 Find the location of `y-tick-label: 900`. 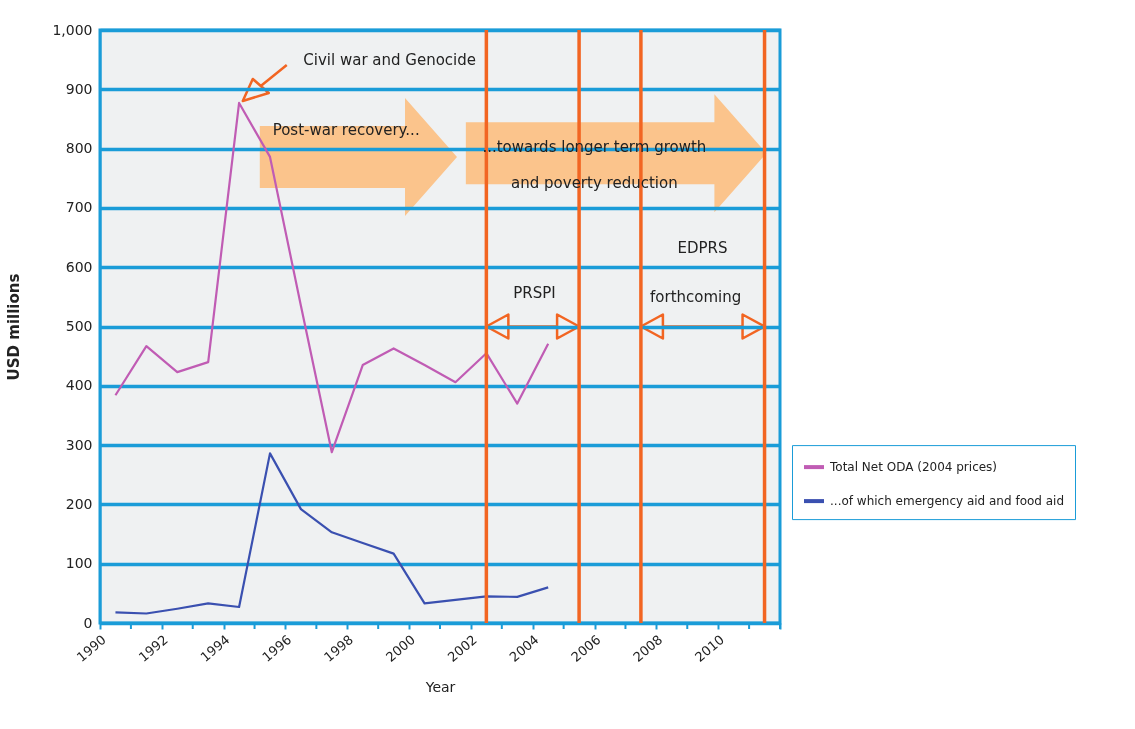

y-tick-label: 900 is located at coordinates (79, 88).